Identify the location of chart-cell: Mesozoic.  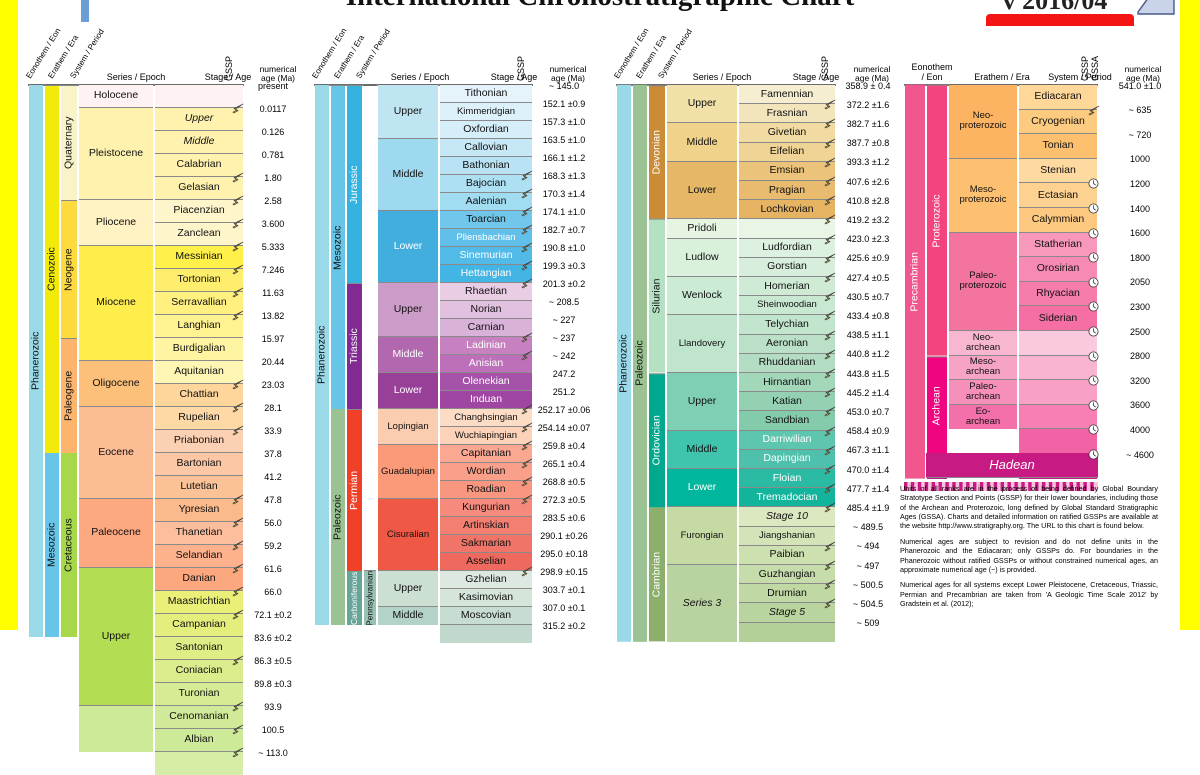
(338, 247).